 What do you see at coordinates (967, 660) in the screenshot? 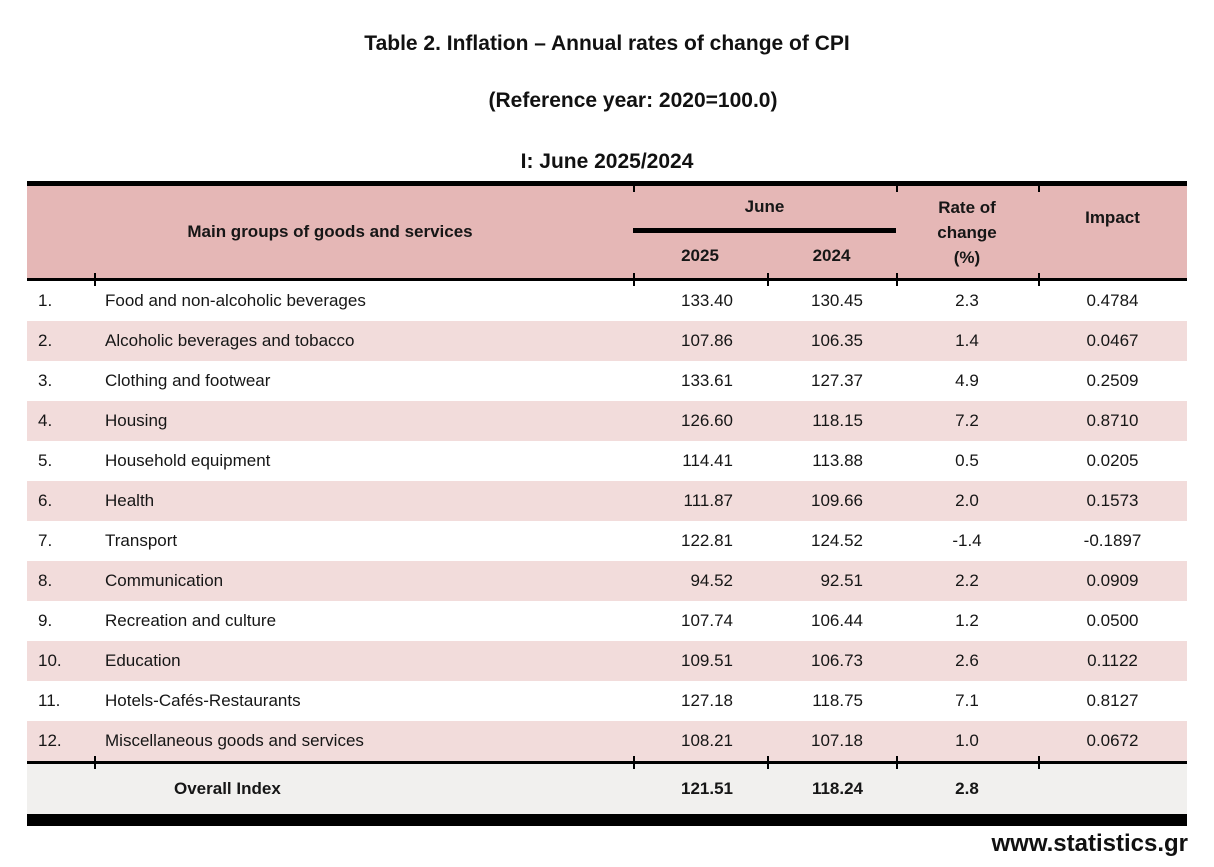
I see `rate-value: 2.6` at bounding box center [967, 660].